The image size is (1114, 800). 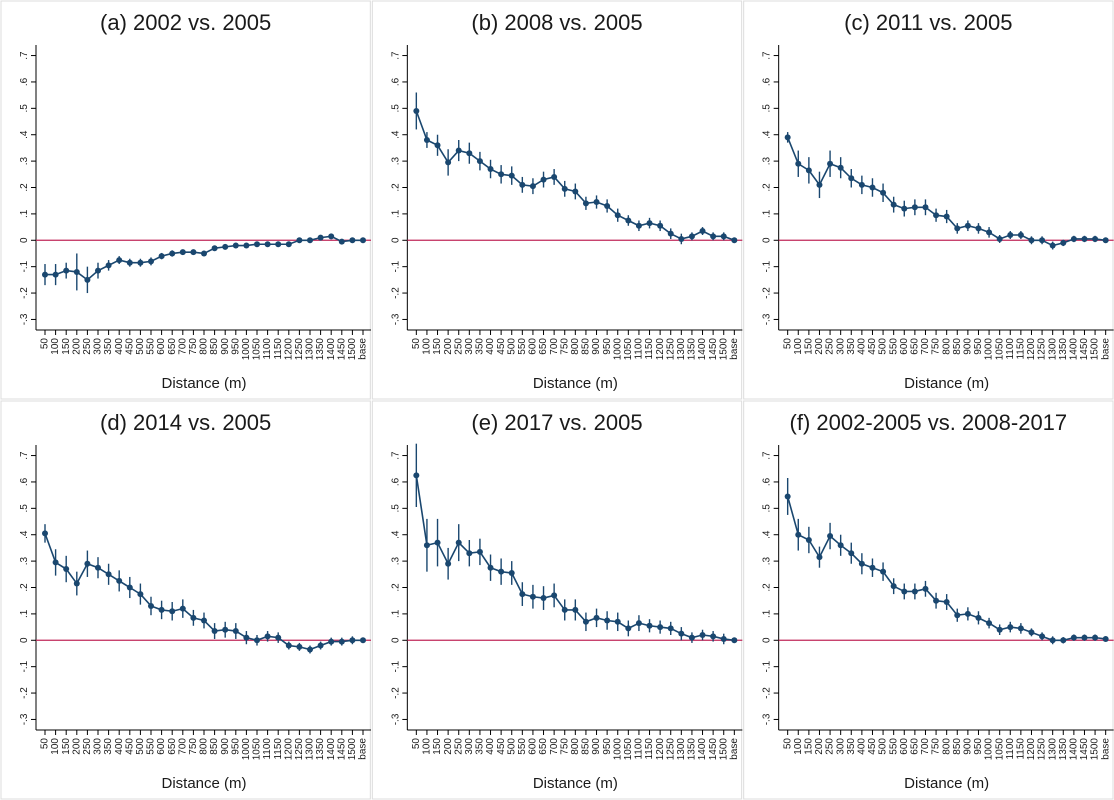 I want to click on y-tick-label: .7, so click(x=767, y=455).